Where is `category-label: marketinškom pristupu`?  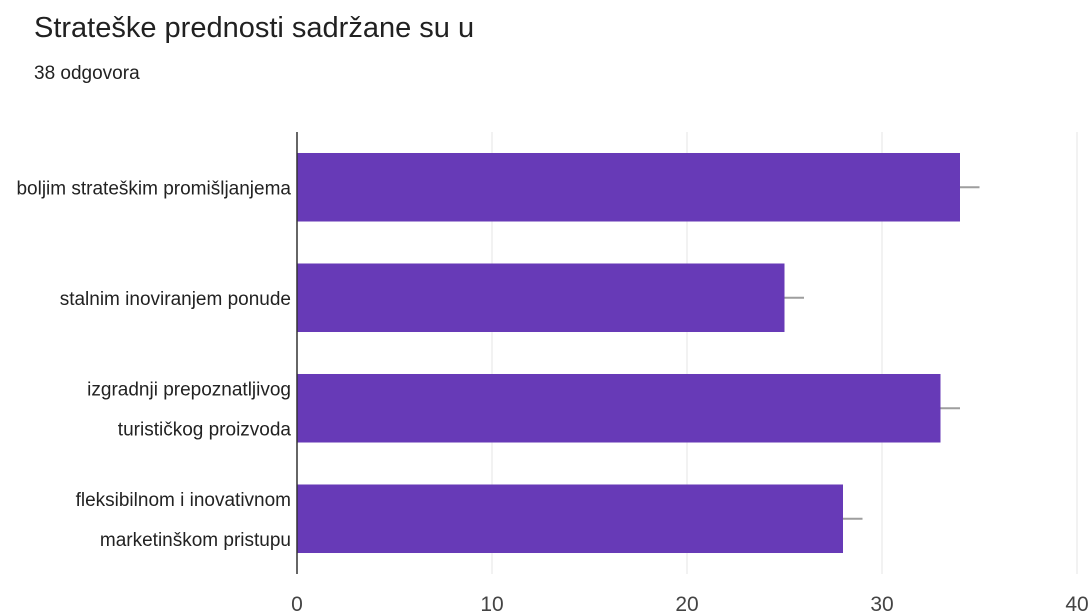
category-label: marketinškom pristupu is located at coordinates (195, 540).